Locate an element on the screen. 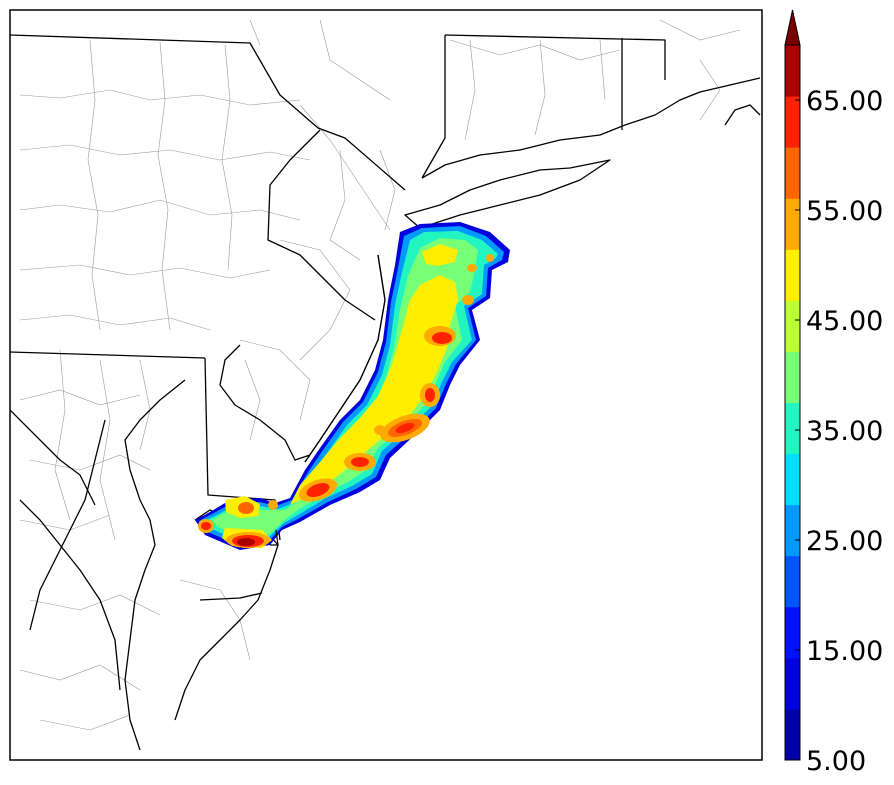  field-level-45b is located at coordinates (440, 255).